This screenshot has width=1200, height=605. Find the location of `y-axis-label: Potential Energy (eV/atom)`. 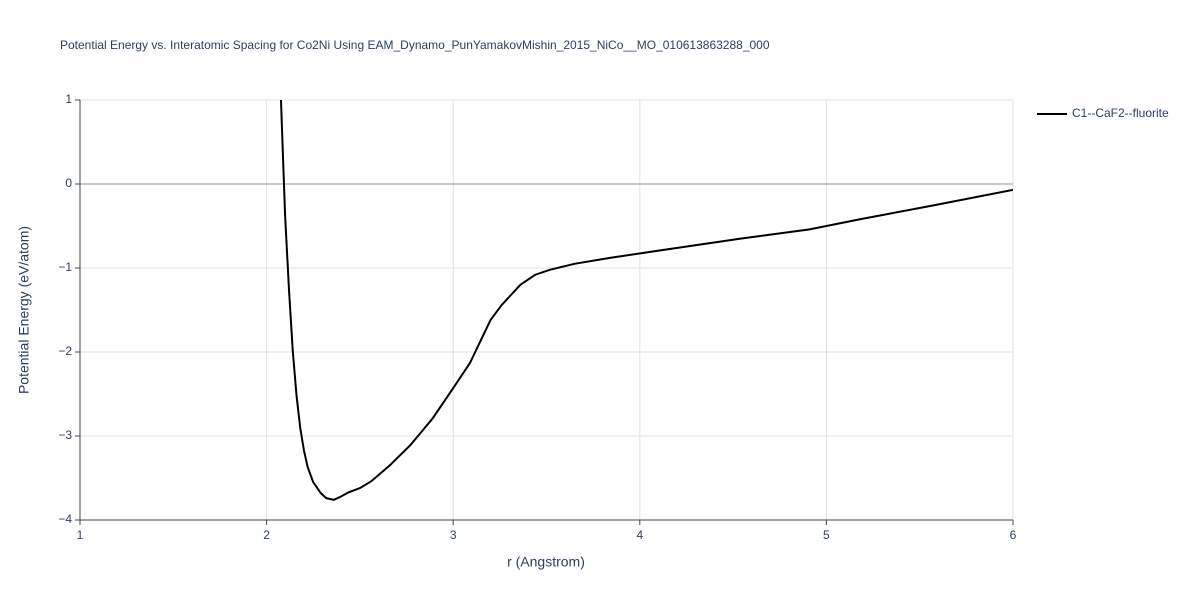

y-axis-label: Potential Energy (eV/atom) is located at coordinates (24, 310).